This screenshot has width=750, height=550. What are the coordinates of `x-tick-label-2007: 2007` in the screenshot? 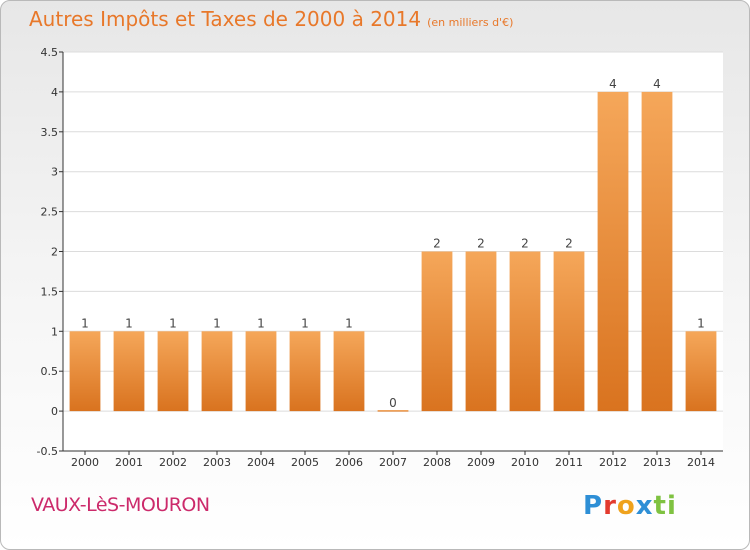 It's located at (393, 462).